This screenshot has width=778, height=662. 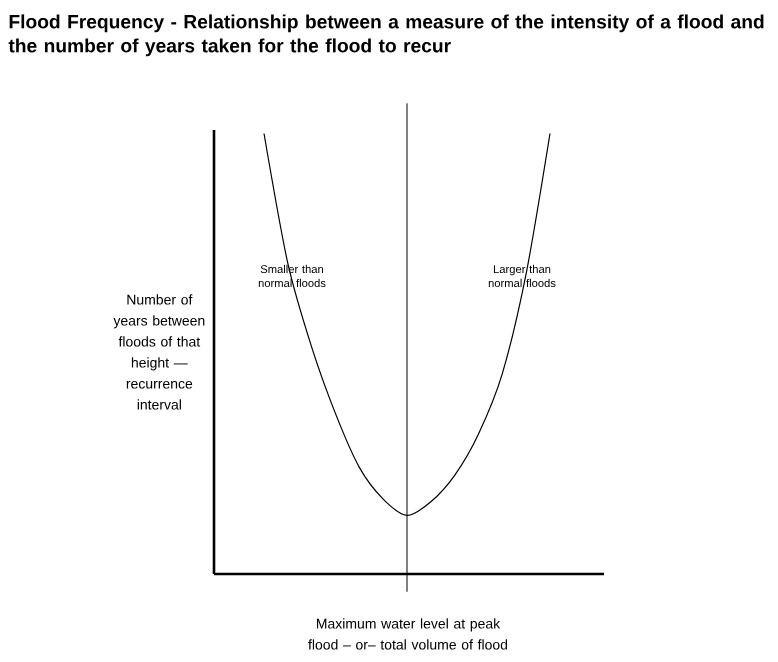 I want to click on chart-title: Flood Frequency - Relationship between a measure of the intensity of a flood and the number of years taken for the flood to recur, so click(x=386, y=35).